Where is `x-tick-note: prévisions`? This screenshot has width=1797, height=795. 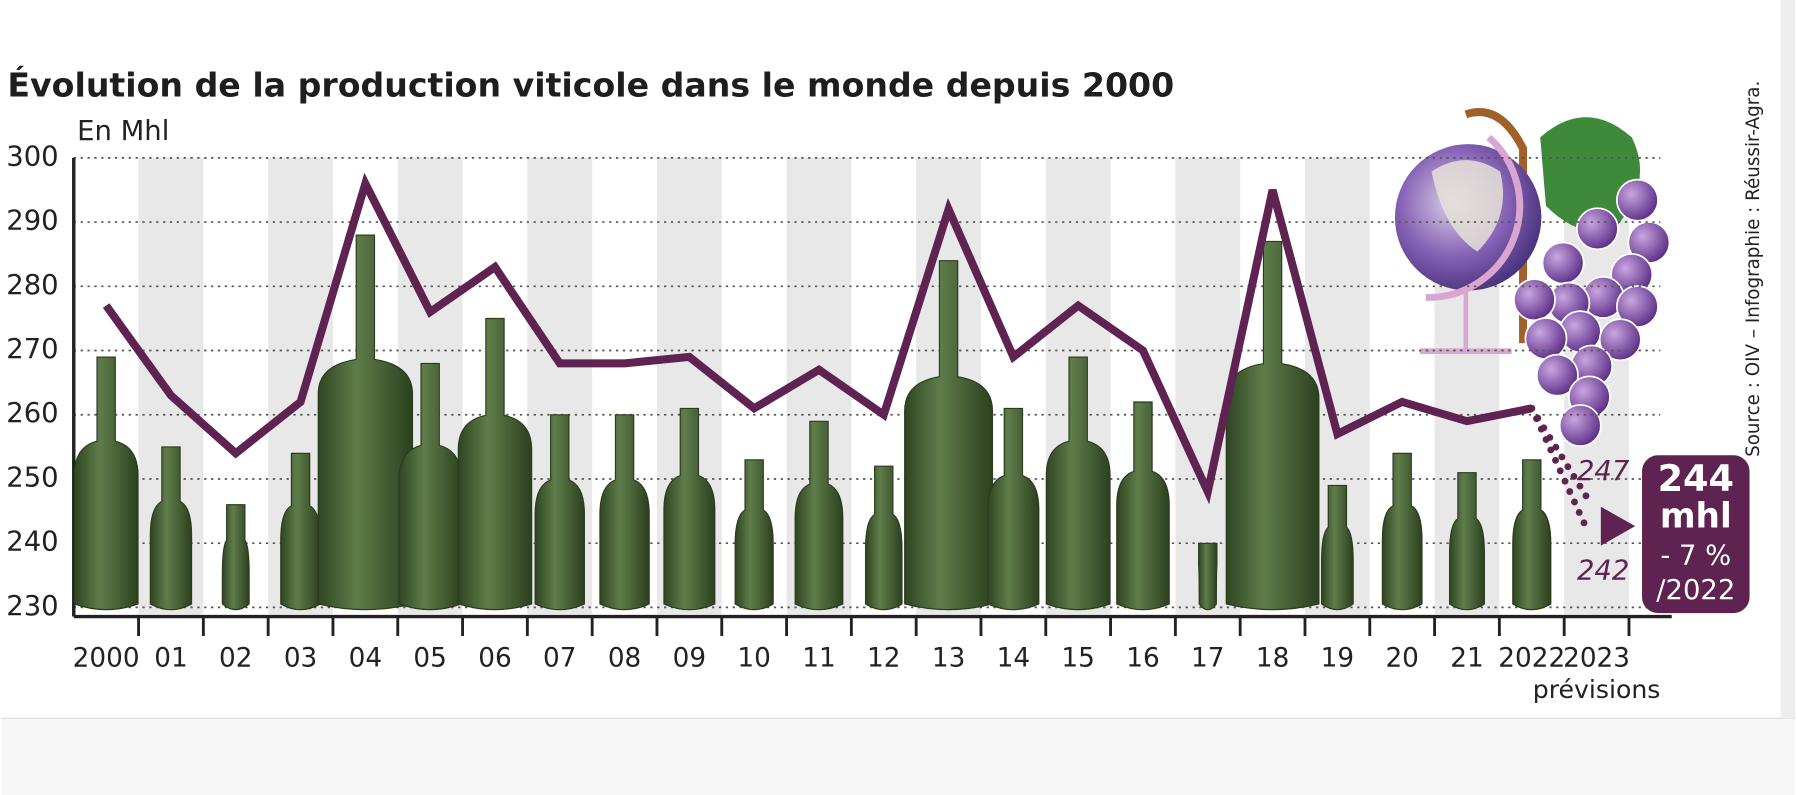 x-tick-note: prévisions is located at coordinates (1597, 689).